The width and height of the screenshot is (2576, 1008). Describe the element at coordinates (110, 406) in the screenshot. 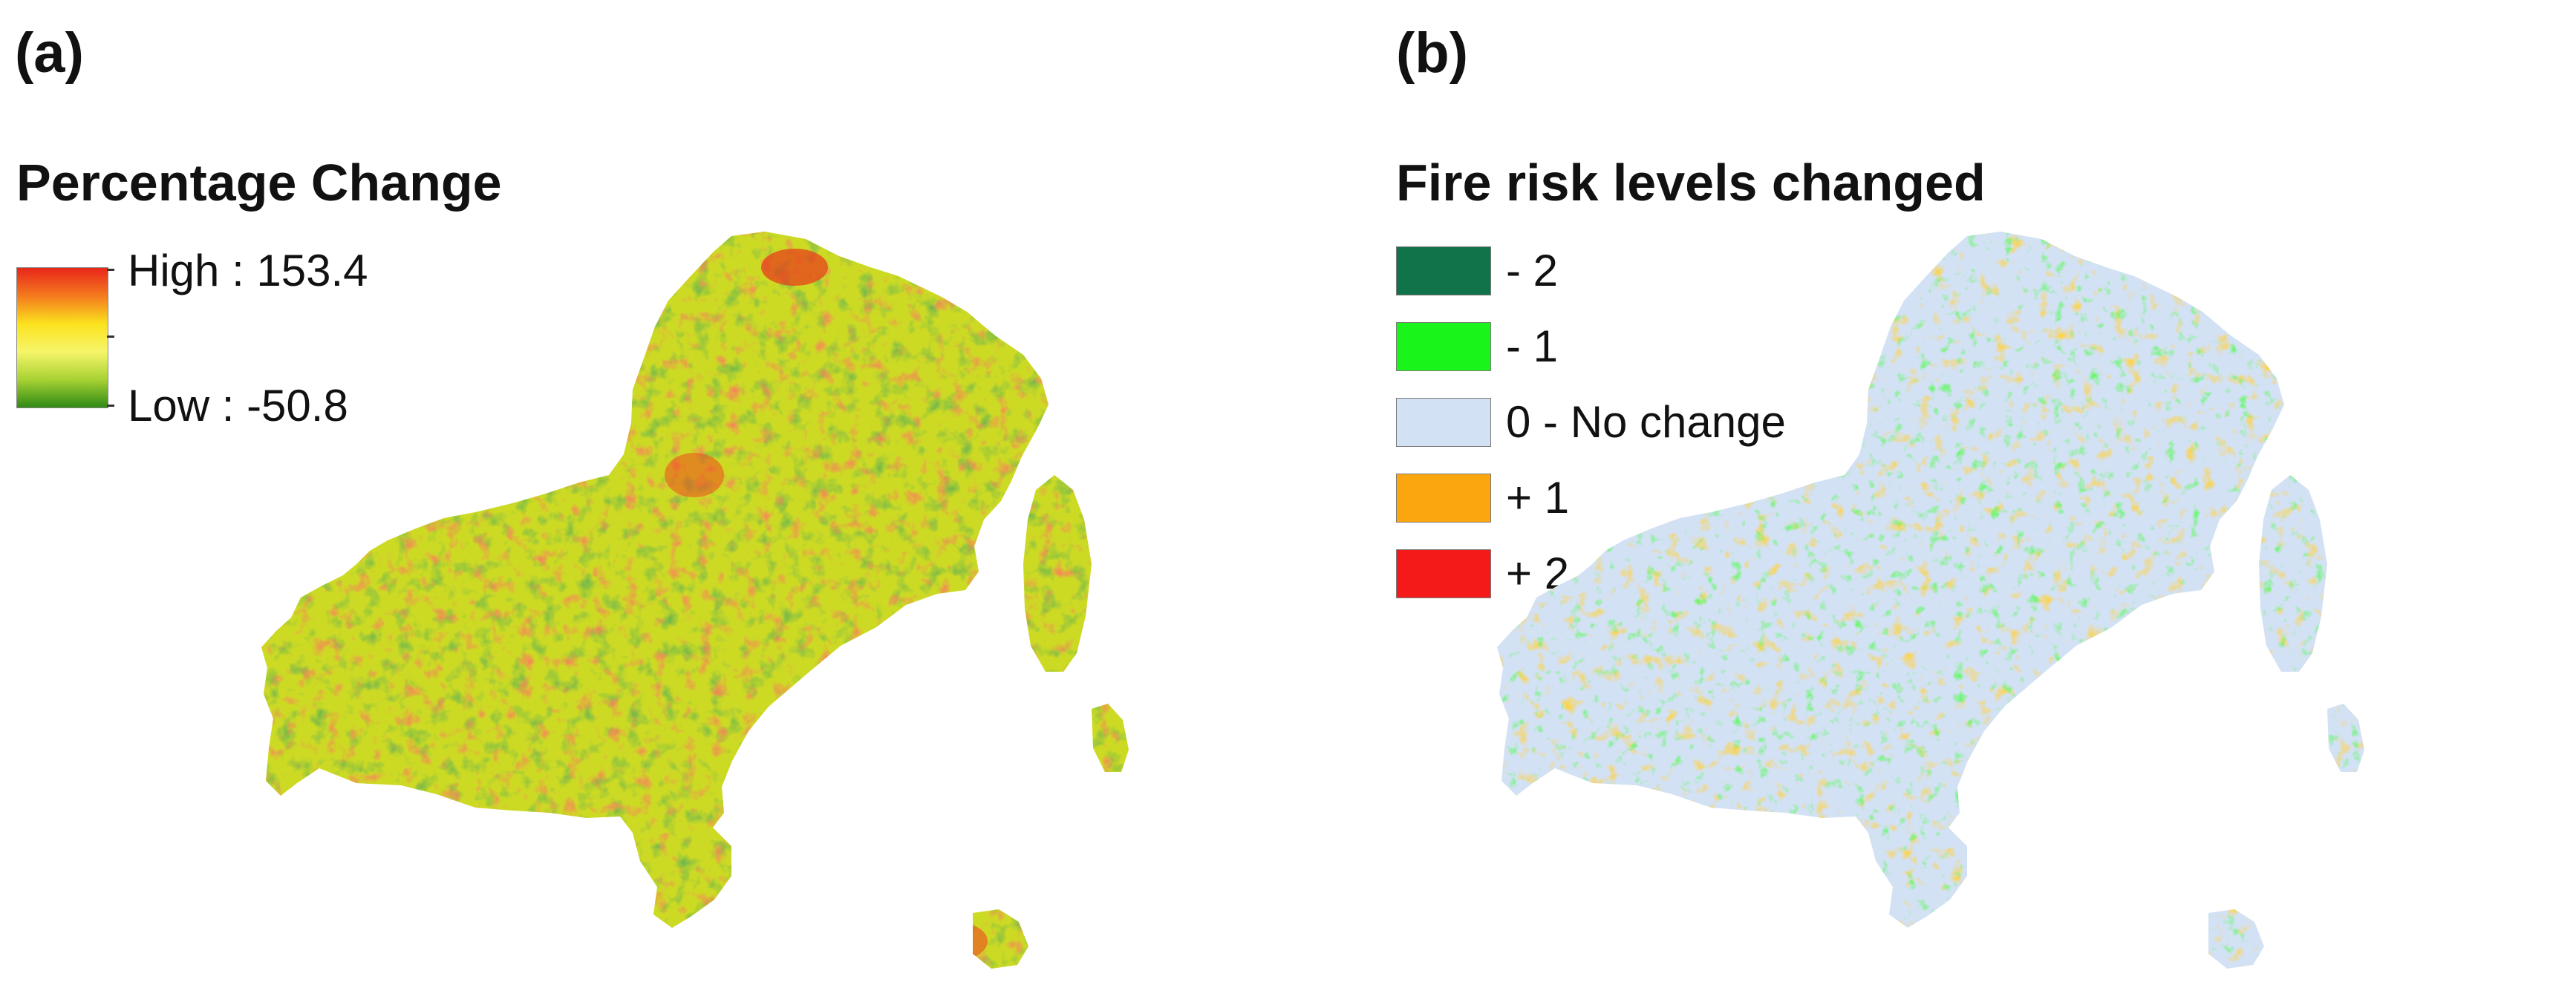

I see `legend-tick-low` at that location.